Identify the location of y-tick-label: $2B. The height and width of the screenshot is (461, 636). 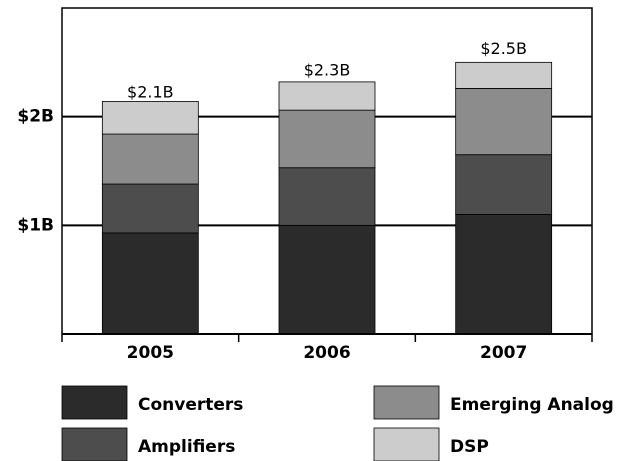
(35, 117).